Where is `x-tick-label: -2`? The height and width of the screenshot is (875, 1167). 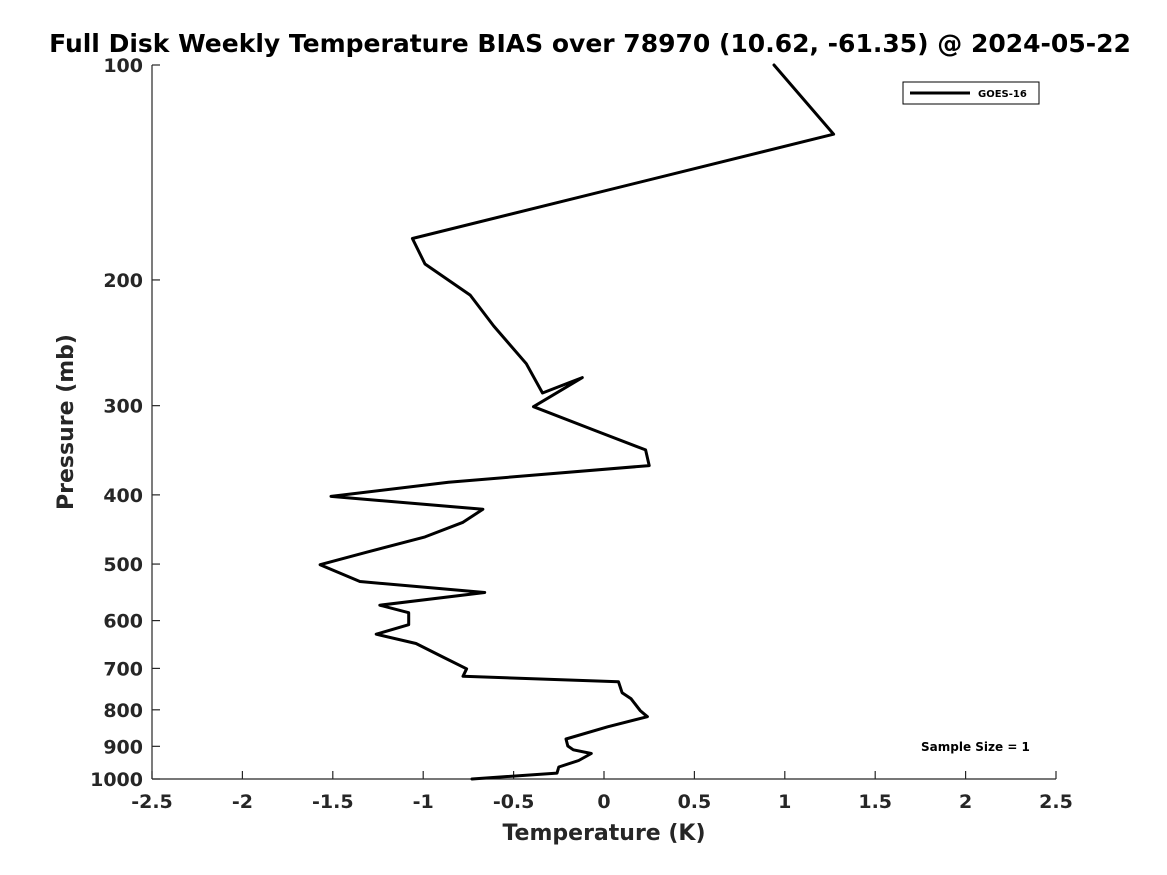 x-tick-label: -2 is located at coordinates (242, 802).